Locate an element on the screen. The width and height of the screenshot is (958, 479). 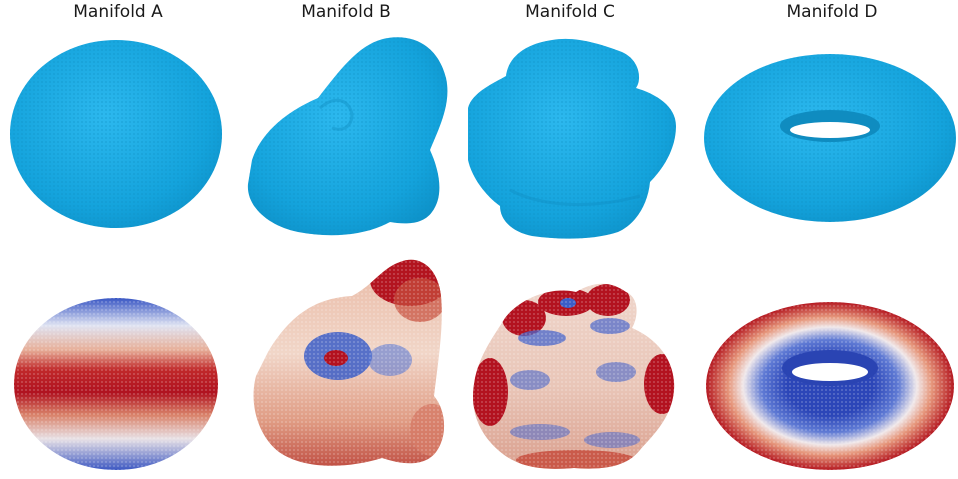
manifold-d-title: Manifold D is located at coordinates (832, 12).